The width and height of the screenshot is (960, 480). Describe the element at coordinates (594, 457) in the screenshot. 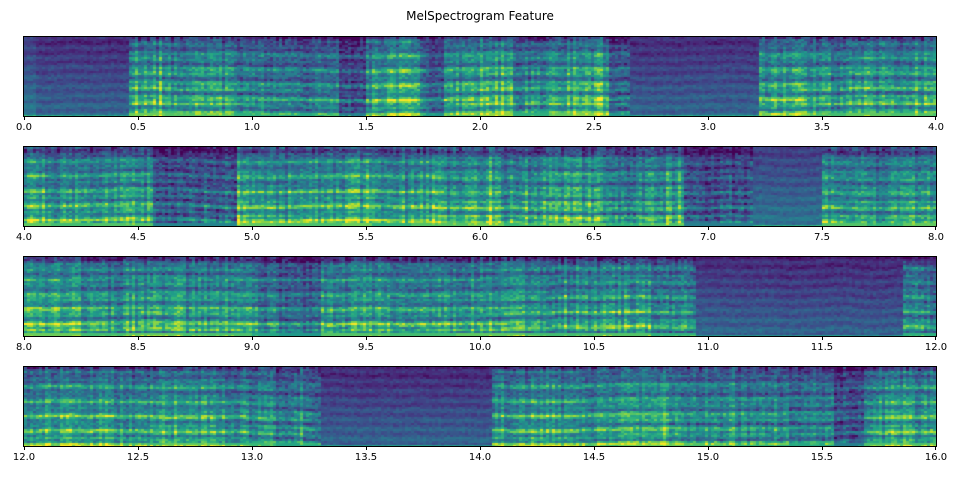

I see `x-tick-label: 14.5` at that location.